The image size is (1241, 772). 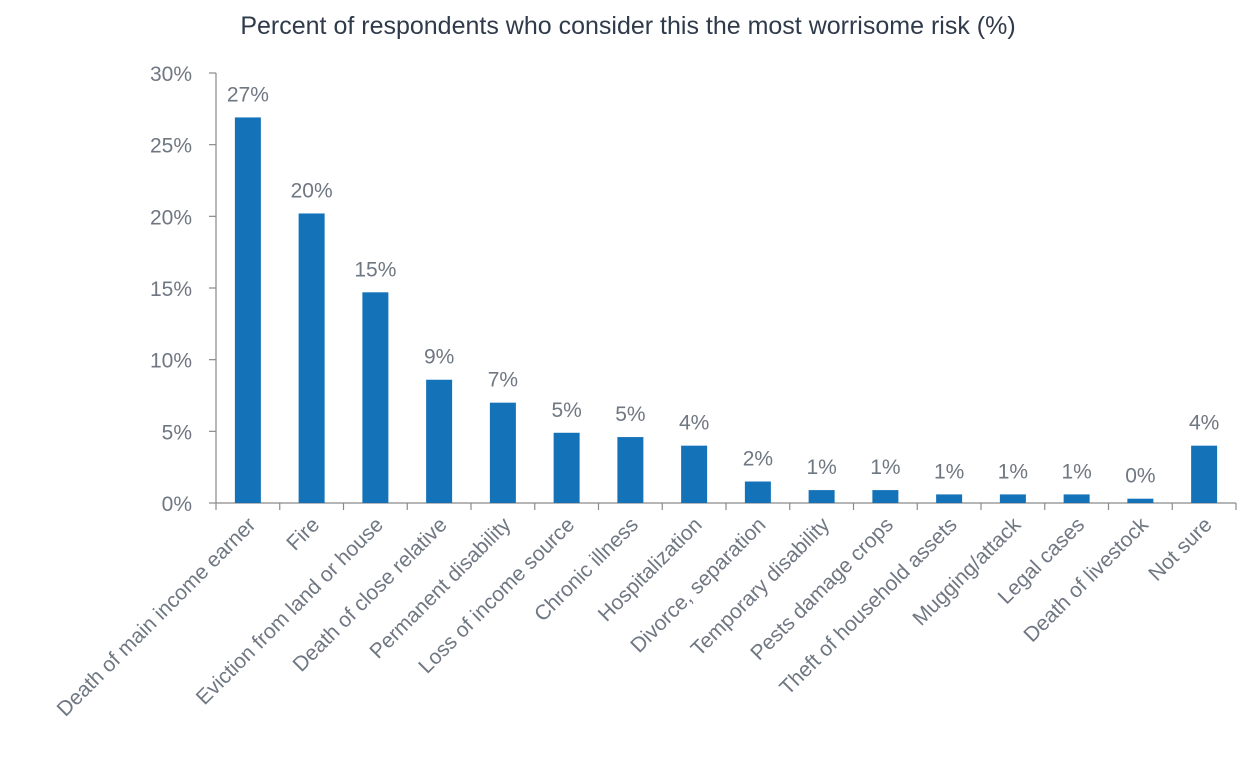 What do you see at coordinates (177, 432) in the screenshot?
I see `y-tick-label: 5%` at bounding box center [177, 432].